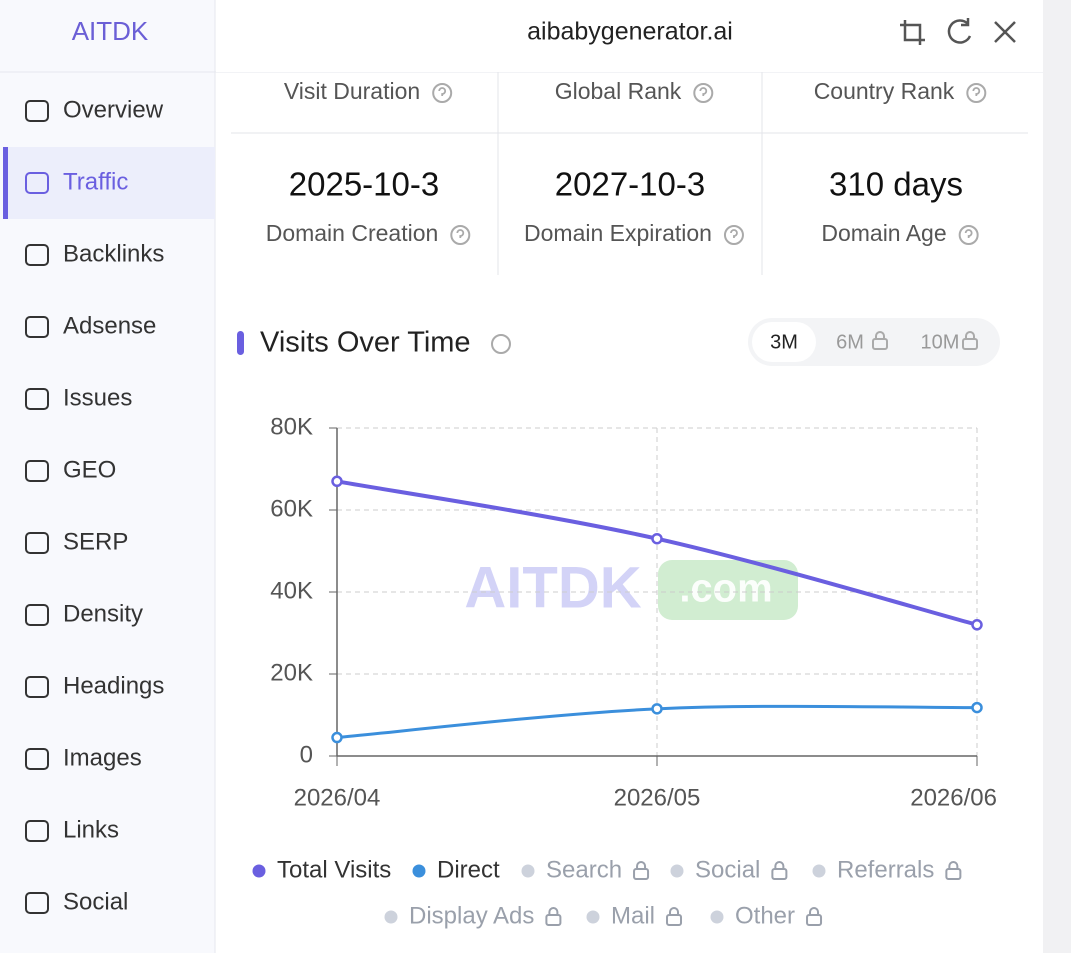 This screenshot has height=953, width=1071. Describe the element at coordinates (5, 183) in the screenshot. I see `active-bar` at that location.